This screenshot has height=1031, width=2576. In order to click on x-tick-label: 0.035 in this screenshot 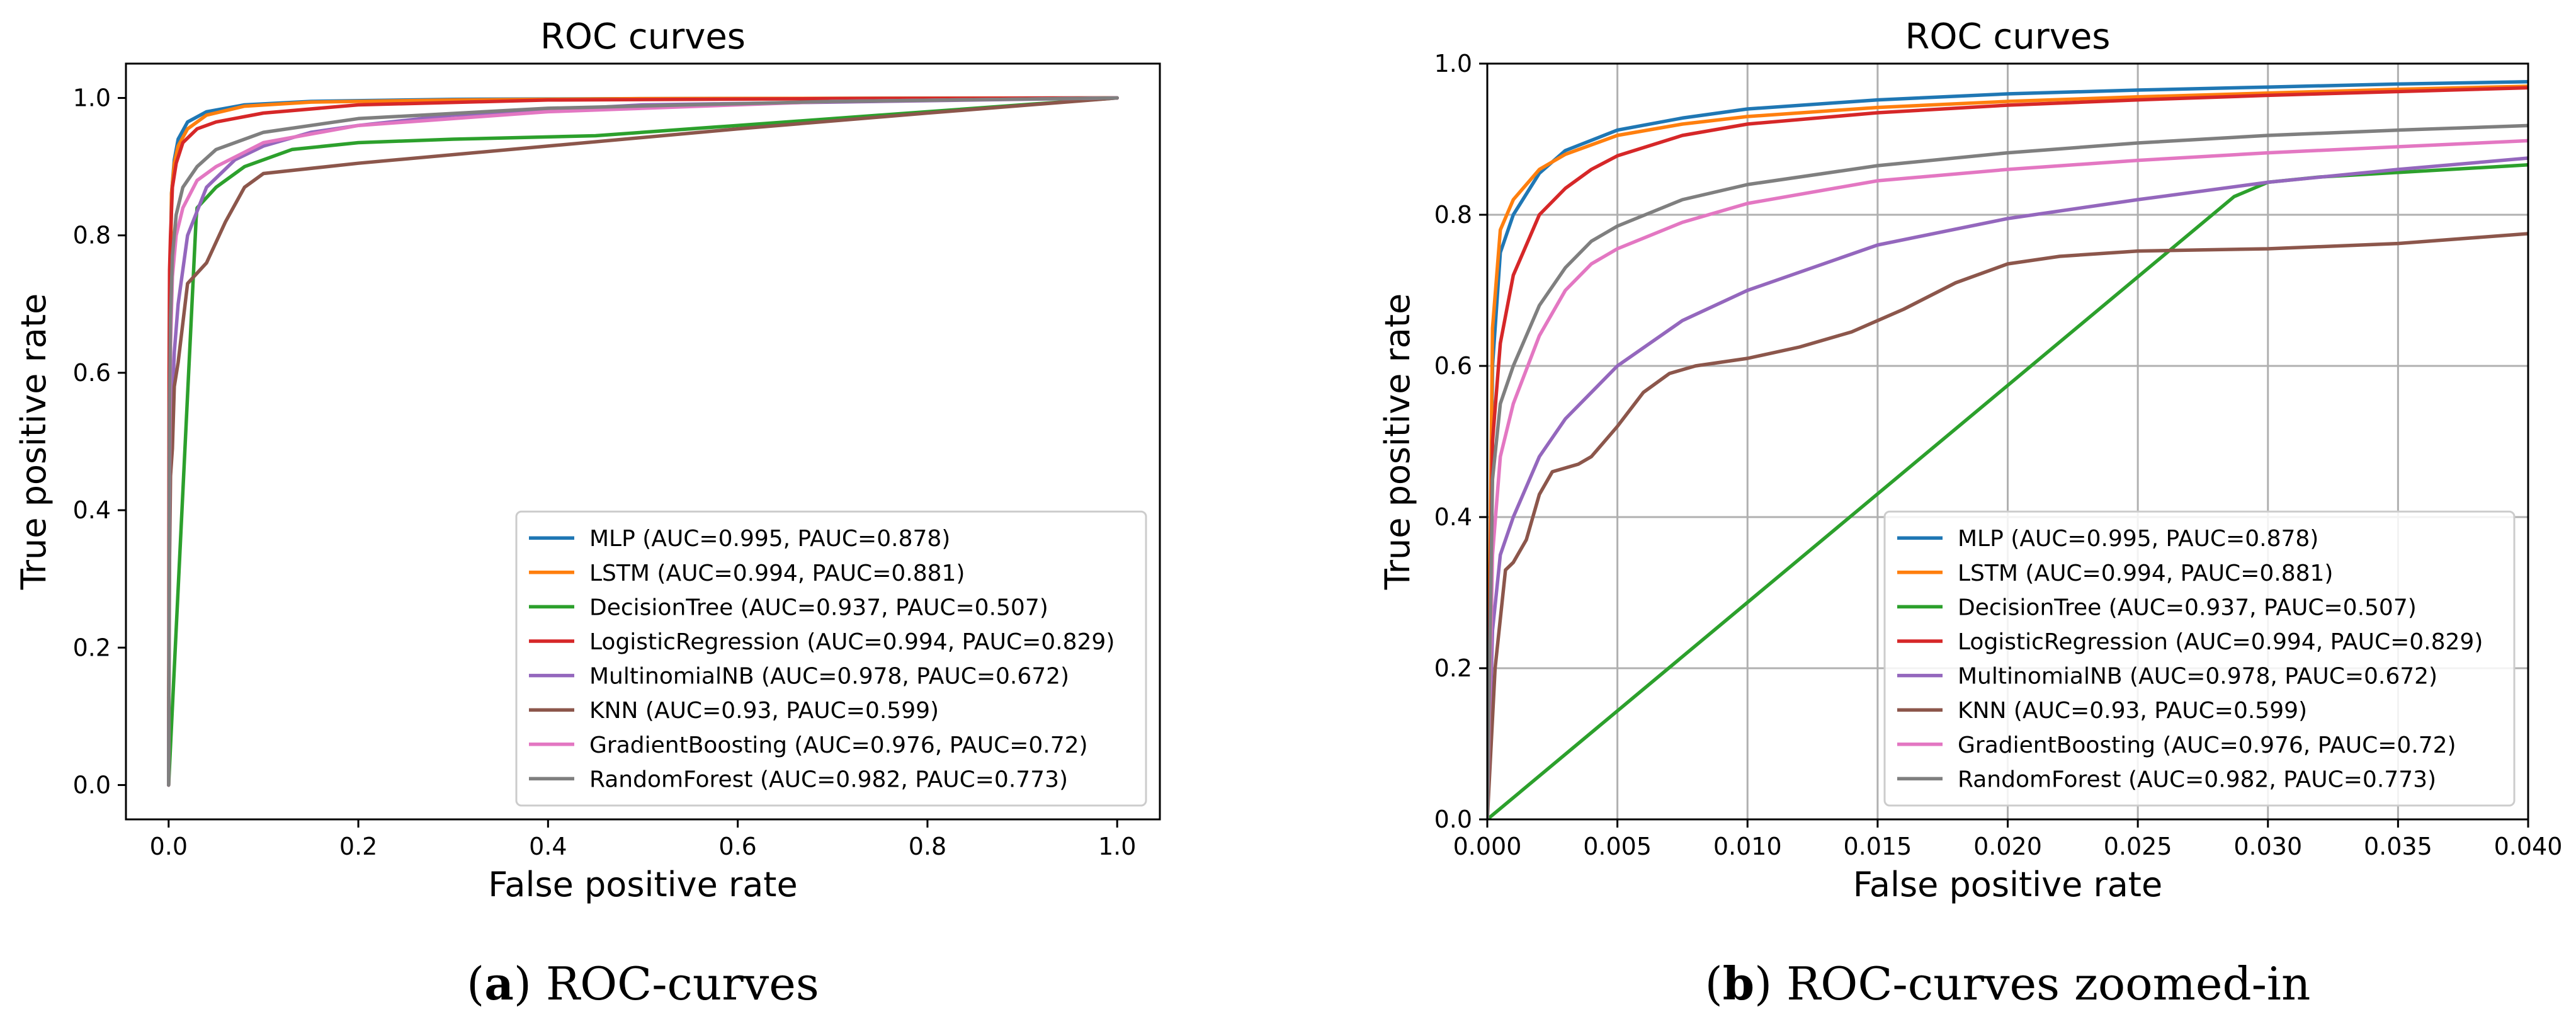, I will do `click(2398, 846)`.